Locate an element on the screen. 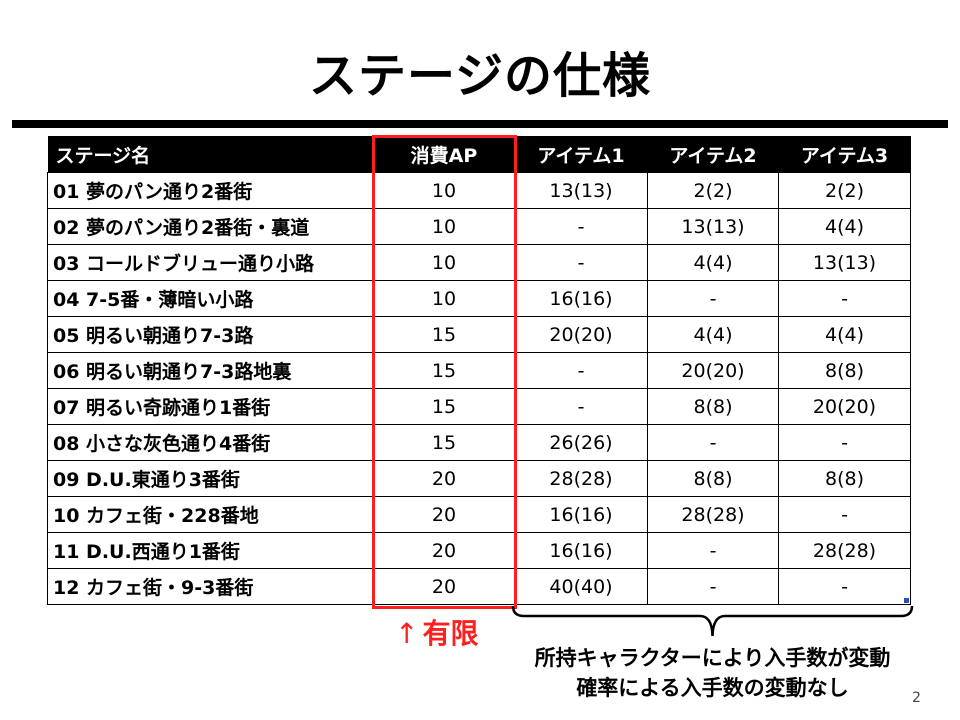 Image resolution: width=960 pixels, height=720 pixels. title-divider is located at coordinates (480, 124).